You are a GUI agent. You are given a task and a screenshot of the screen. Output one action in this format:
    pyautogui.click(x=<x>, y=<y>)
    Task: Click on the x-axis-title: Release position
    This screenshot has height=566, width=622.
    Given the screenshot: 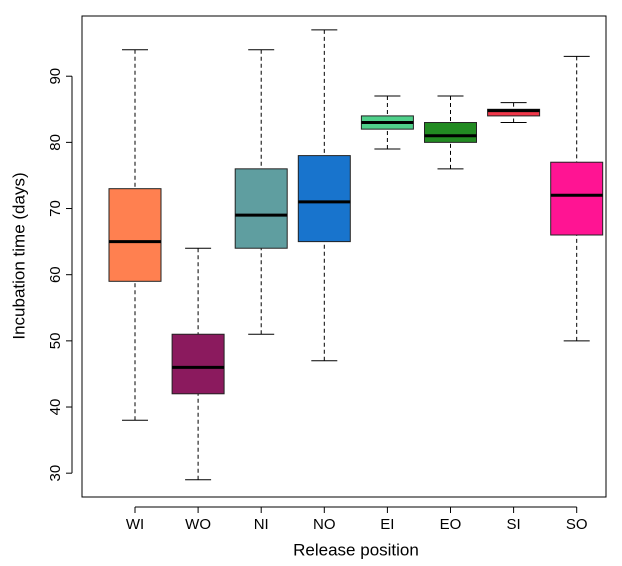 What is the action you would take?
    pyautogui.click(x=356, y=549)
    